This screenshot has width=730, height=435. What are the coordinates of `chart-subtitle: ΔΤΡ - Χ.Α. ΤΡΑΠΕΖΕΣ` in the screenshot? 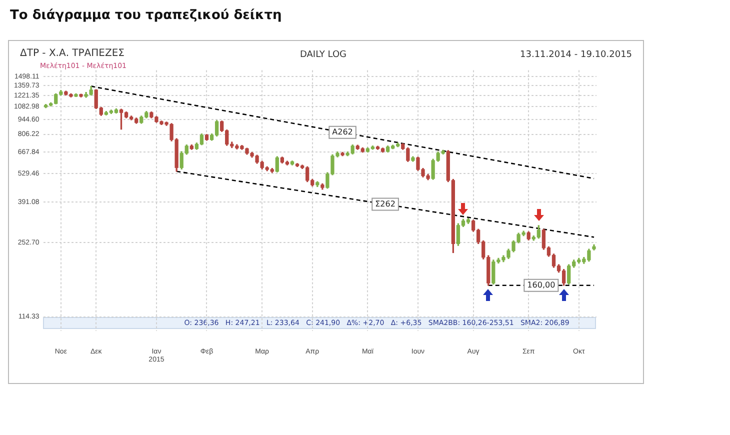 It's located at (72, 53).